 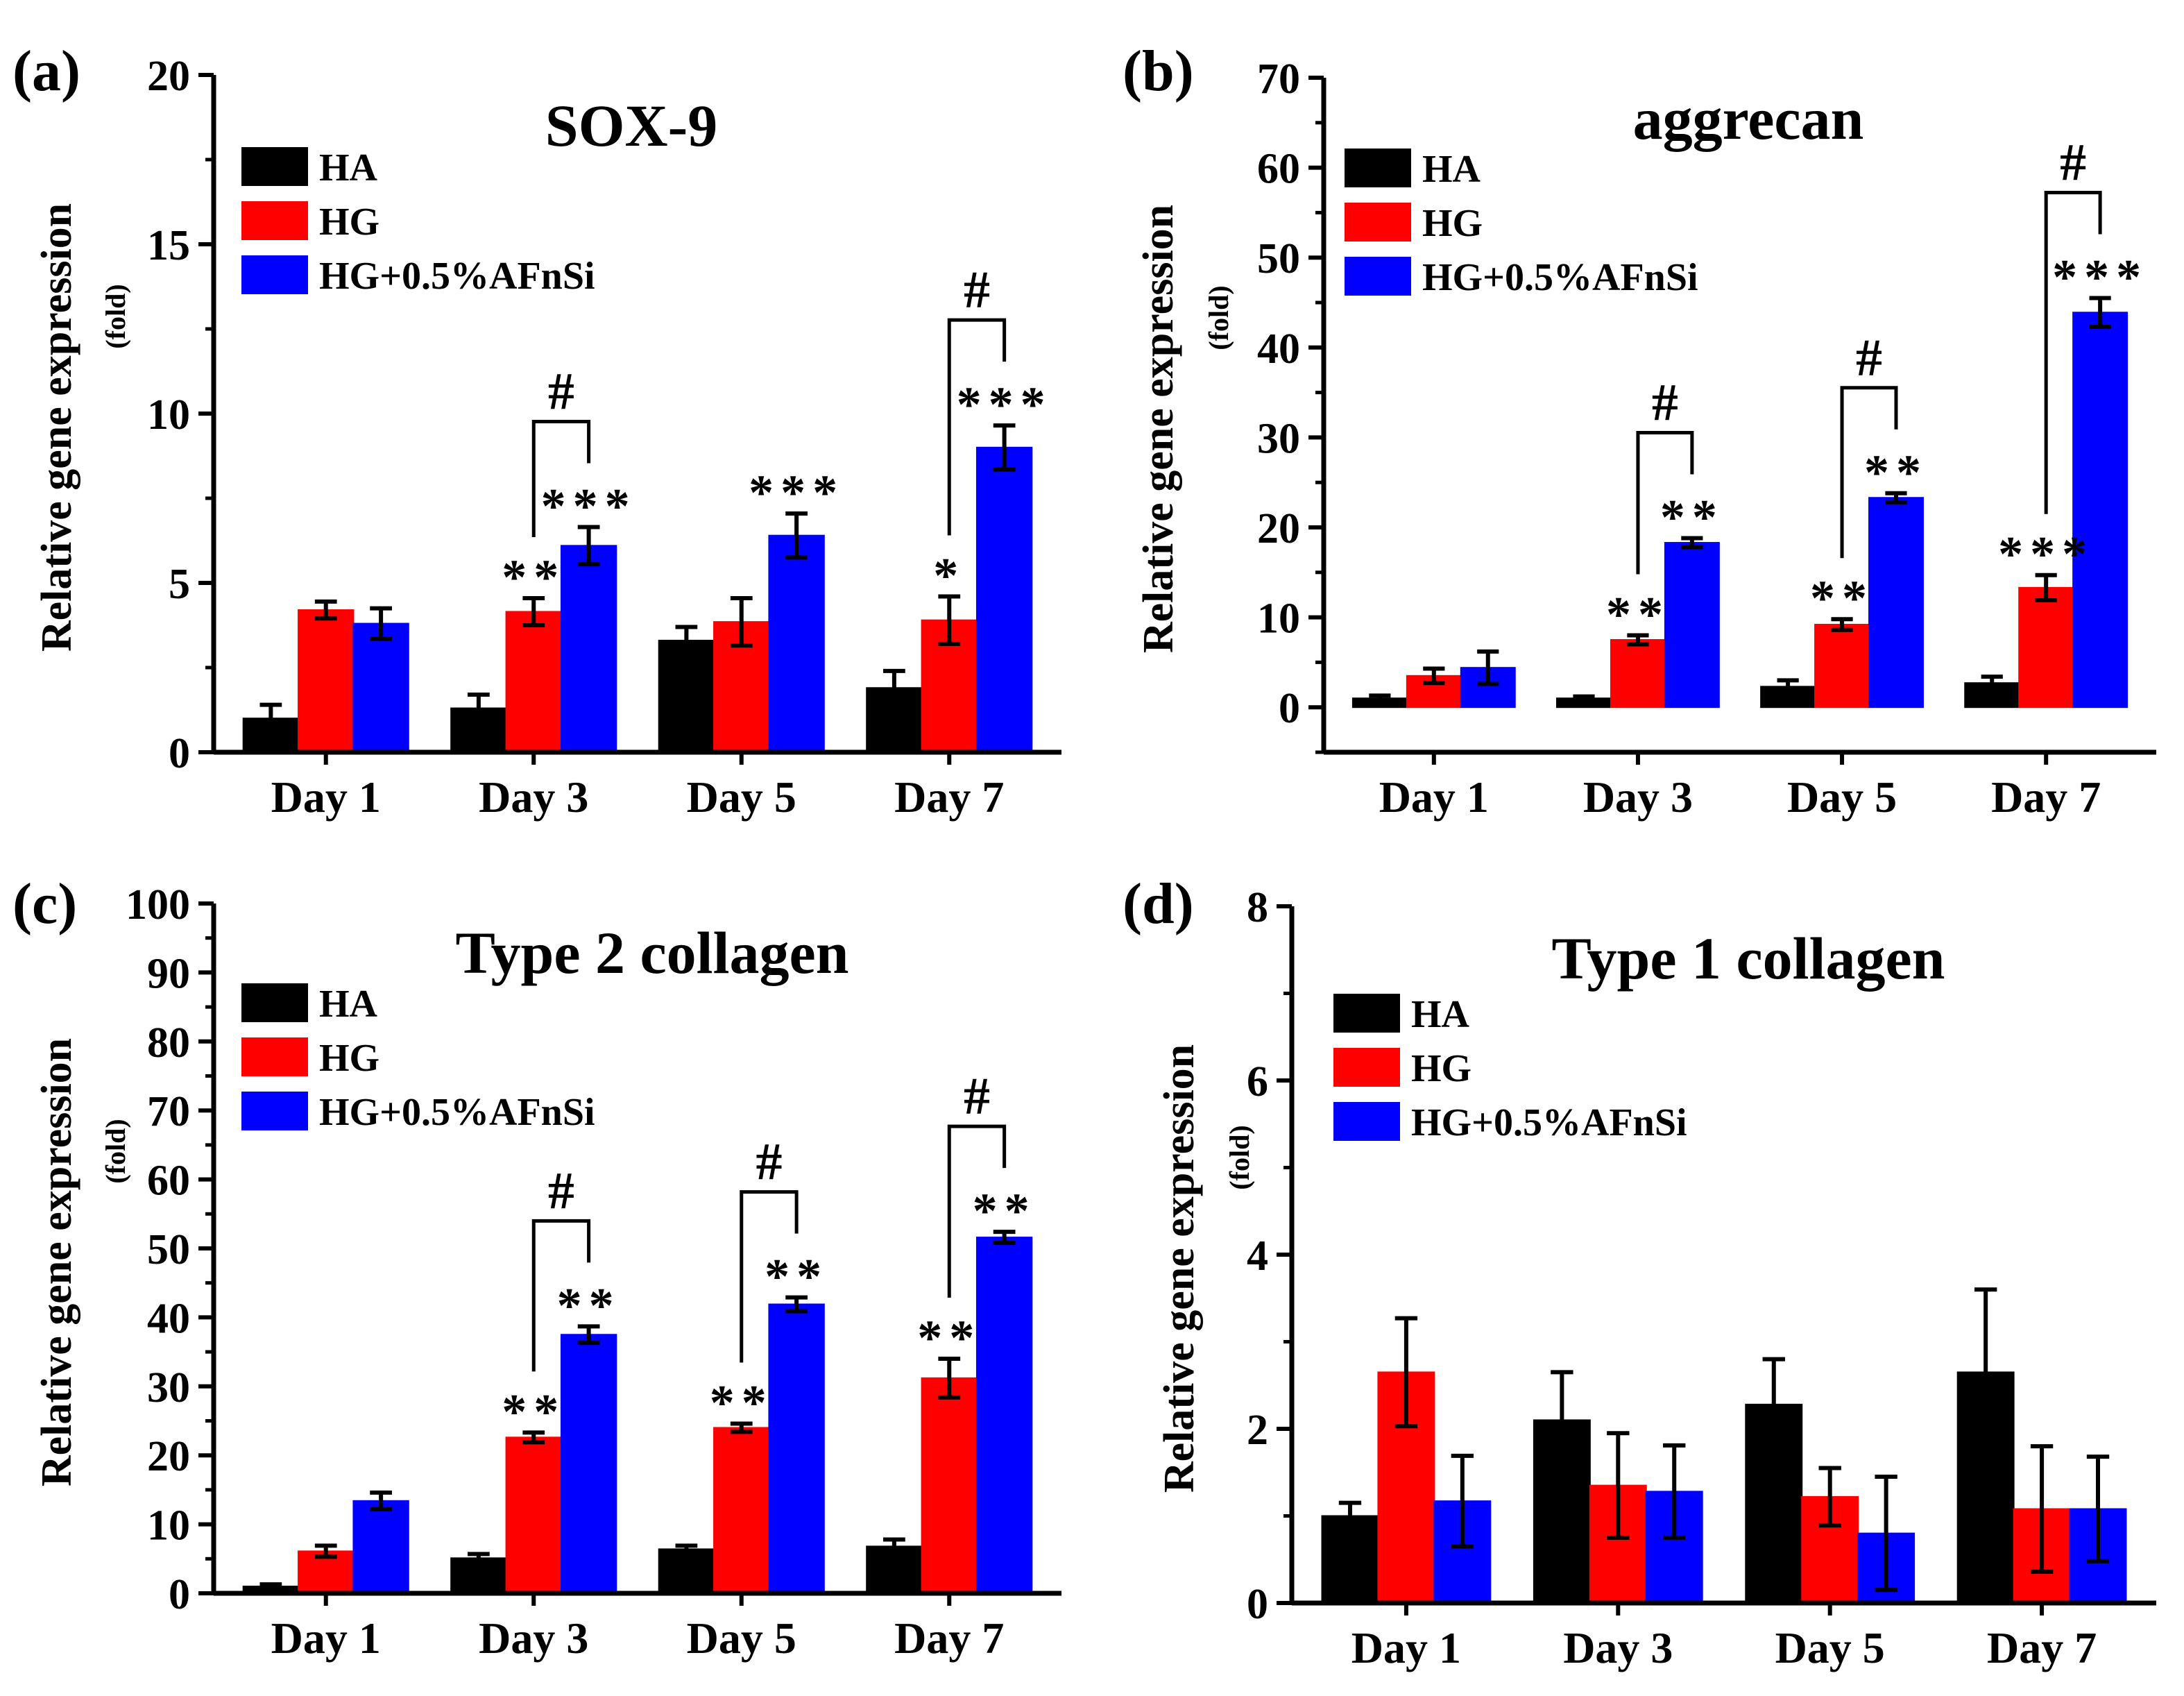 What do you see at coordinates (1278, 619) in the screenshot?
I see `y-tick-label: 10` at bounding box center [1278, 619].